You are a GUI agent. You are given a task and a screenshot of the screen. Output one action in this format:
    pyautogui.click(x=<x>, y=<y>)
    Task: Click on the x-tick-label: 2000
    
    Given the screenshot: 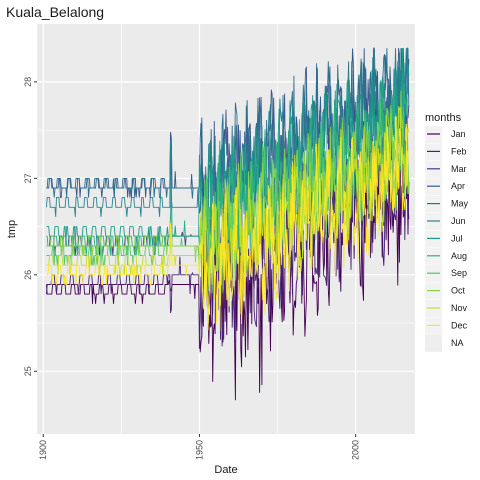 What is the action you would take?
    pyautogui.click(x=356, y=450)
    